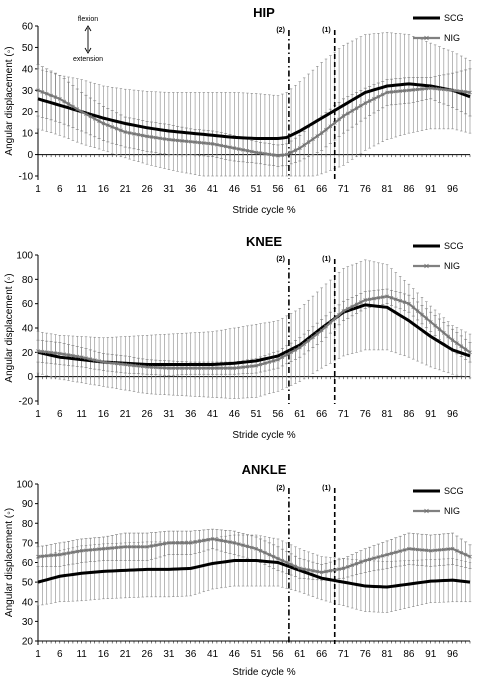 This screenshot has height=682, width=477. What do you see at coordinates (26, 177) in the screenshot?
I see `y-tick-label: -10` at bounding box center [26, 177].